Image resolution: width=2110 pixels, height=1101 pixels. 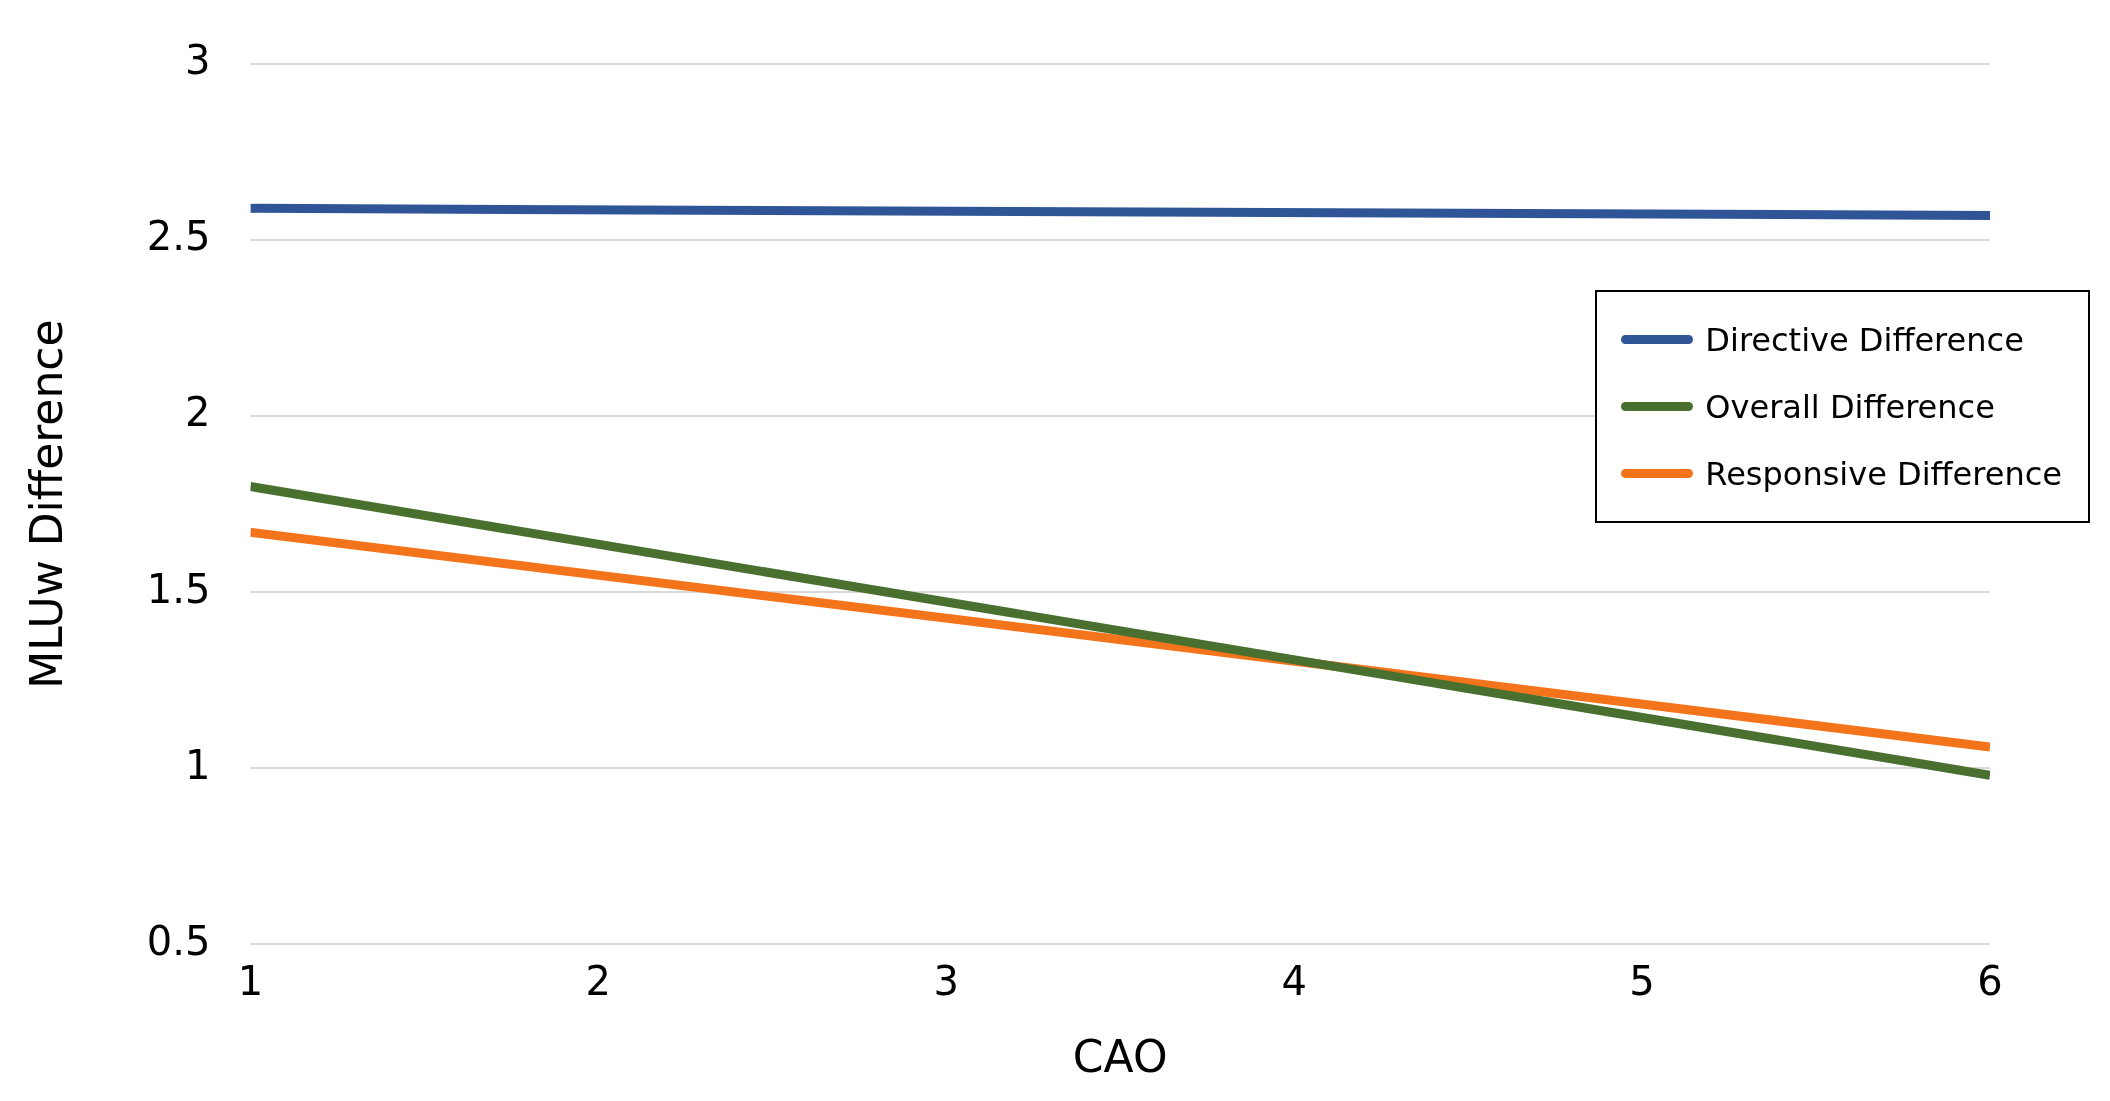 I want to click on legend-label: Responsive Difference, so click(x=1883, y=473).